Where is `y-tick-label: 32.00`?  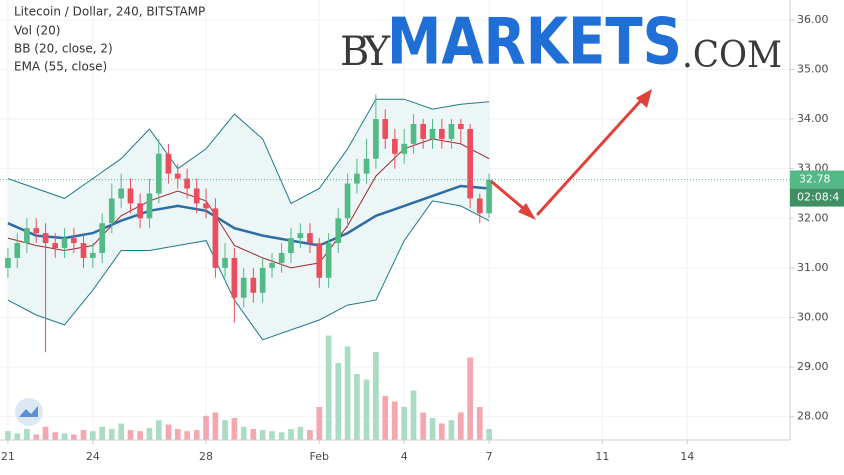
y-tick-label: 32.00 is located at coordinates (813, 217).